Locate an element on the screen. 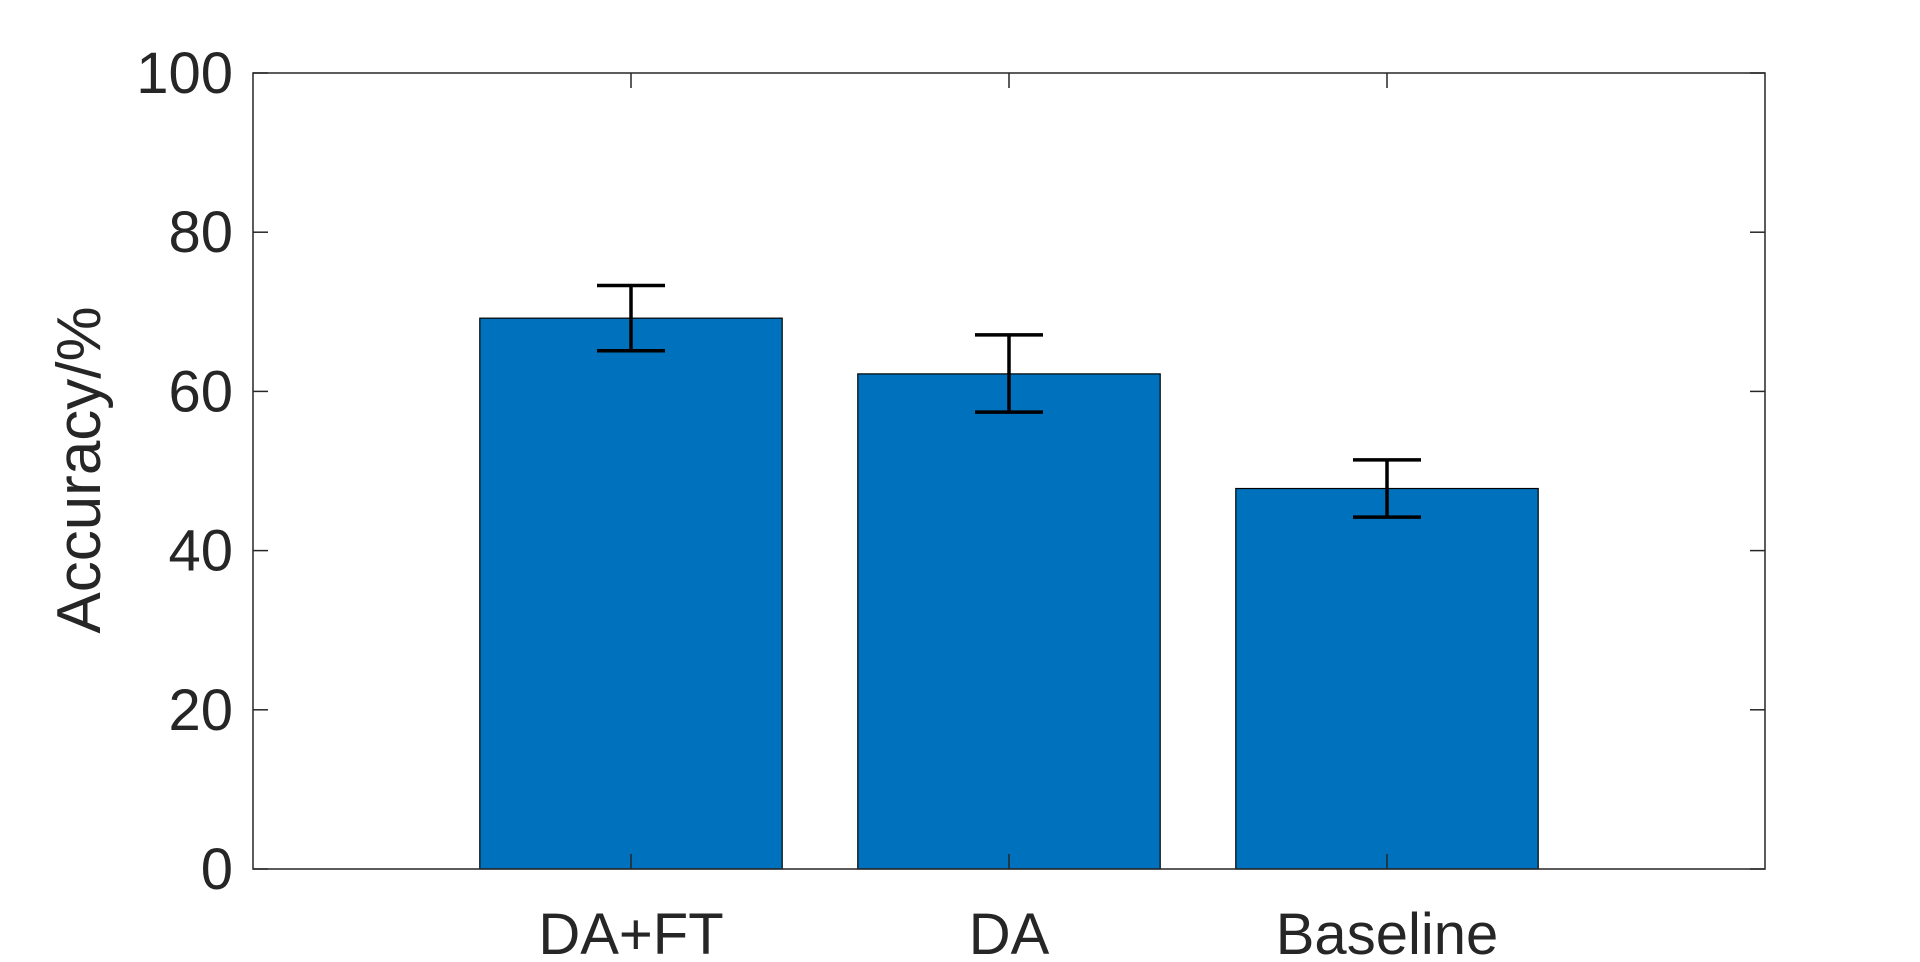  error-bars-layer is located at coordinates (1009, 401).